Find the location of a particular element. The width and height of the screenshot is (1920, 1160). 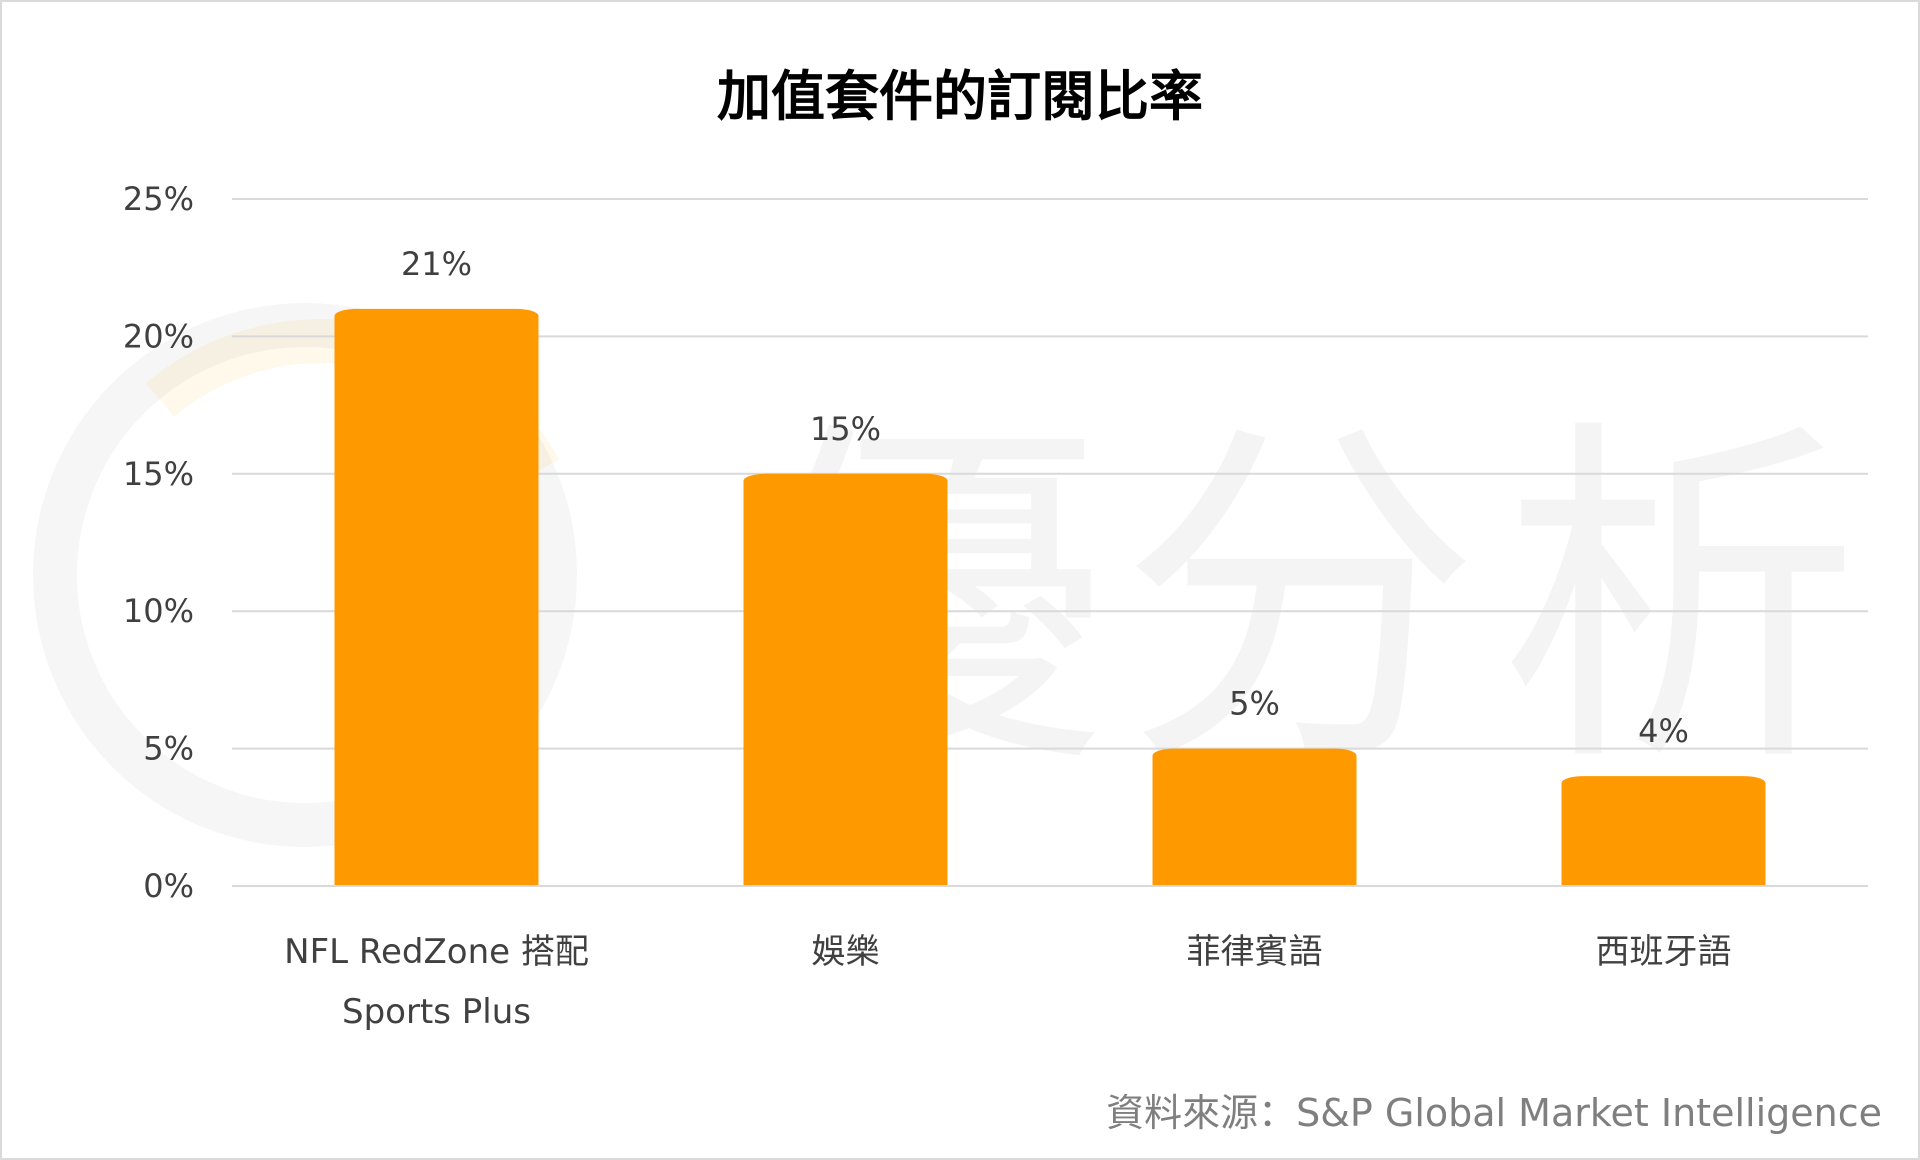

y-tick-label: 5% is located at coordinates (168, 749).